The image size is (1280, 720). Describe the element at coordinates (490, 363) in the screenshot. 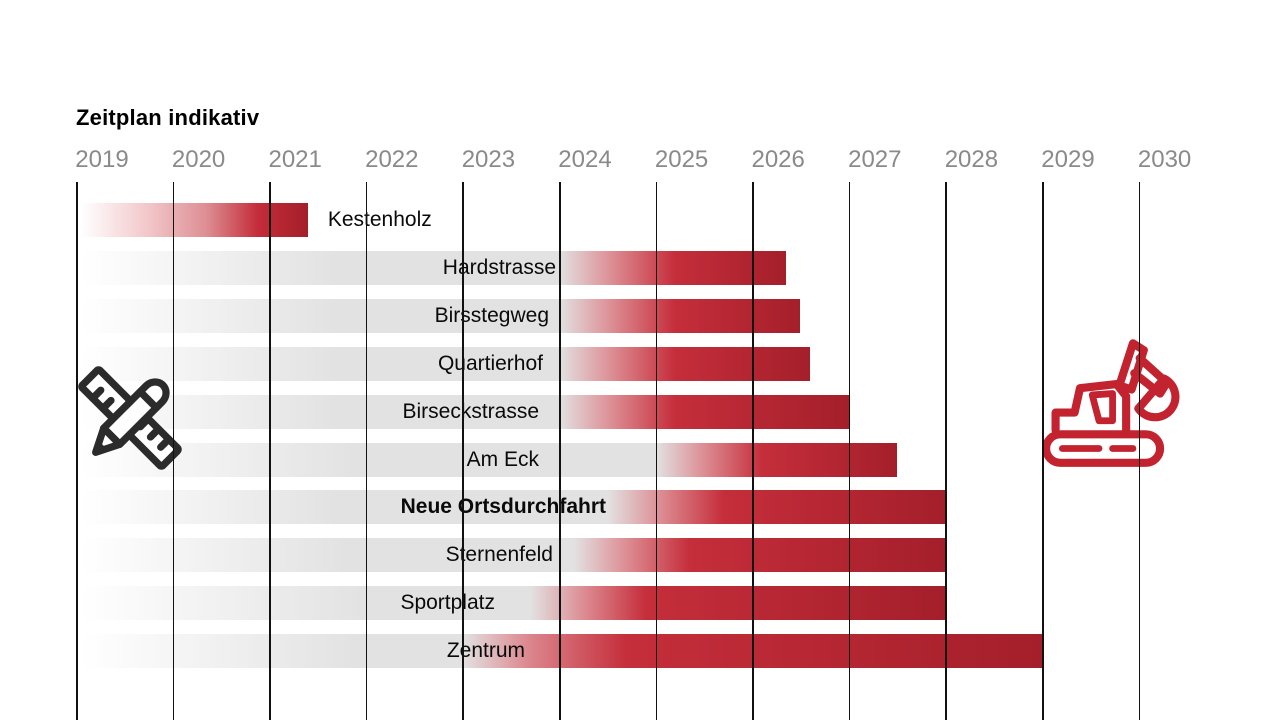

I see `bar-label: Quartierhof` at that location.